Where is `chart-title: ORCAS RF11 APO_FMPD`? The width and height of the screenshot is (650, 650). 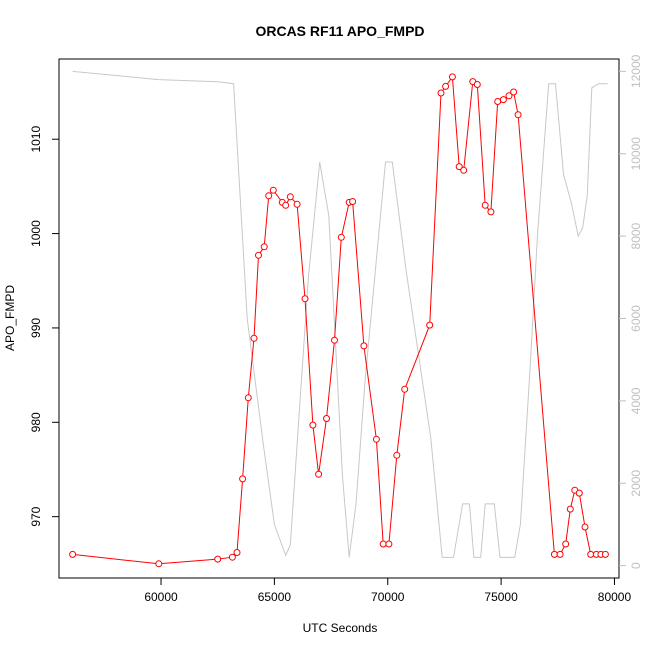 chart-title: ORCAS RF11 APO_FMPD is located at coordinates (339, 31).